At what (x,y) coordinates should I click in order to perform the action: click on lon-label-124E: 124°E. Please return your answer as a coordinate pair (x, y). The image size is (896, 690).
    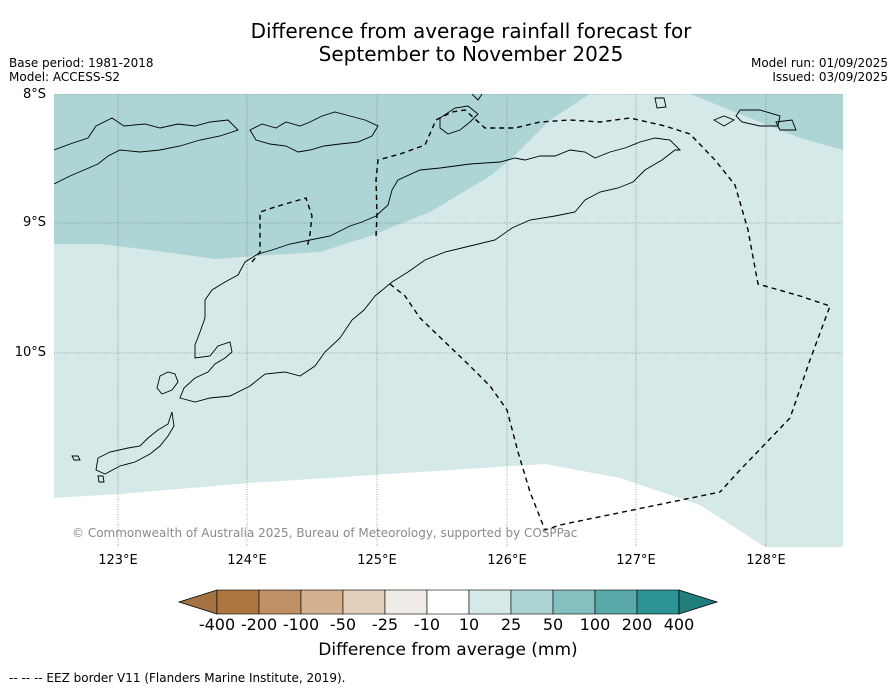
    Looking at the image, I should click on (247, 560).